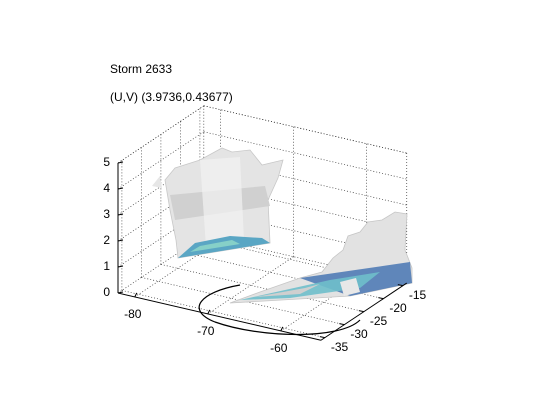 The height and width of the screenshot is (400, 533). What do you see at coordinates (157, 182) in the screenshot?
I see `isosurface-fragment` at bounding box center [157, 182].